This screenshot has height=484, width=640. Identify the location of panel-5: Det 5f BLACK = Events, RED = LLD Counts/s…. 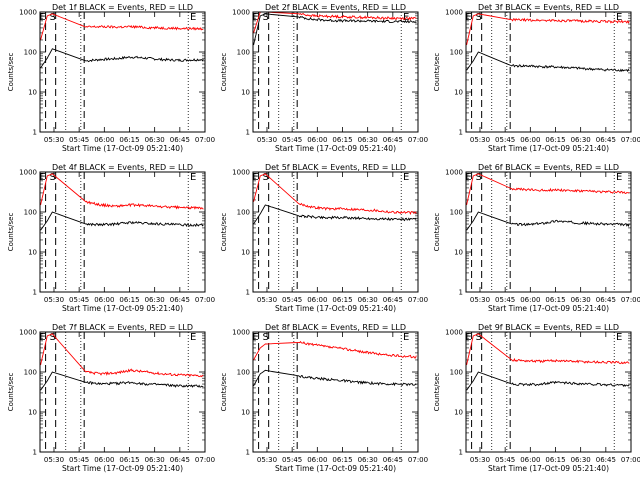
(324, 238).